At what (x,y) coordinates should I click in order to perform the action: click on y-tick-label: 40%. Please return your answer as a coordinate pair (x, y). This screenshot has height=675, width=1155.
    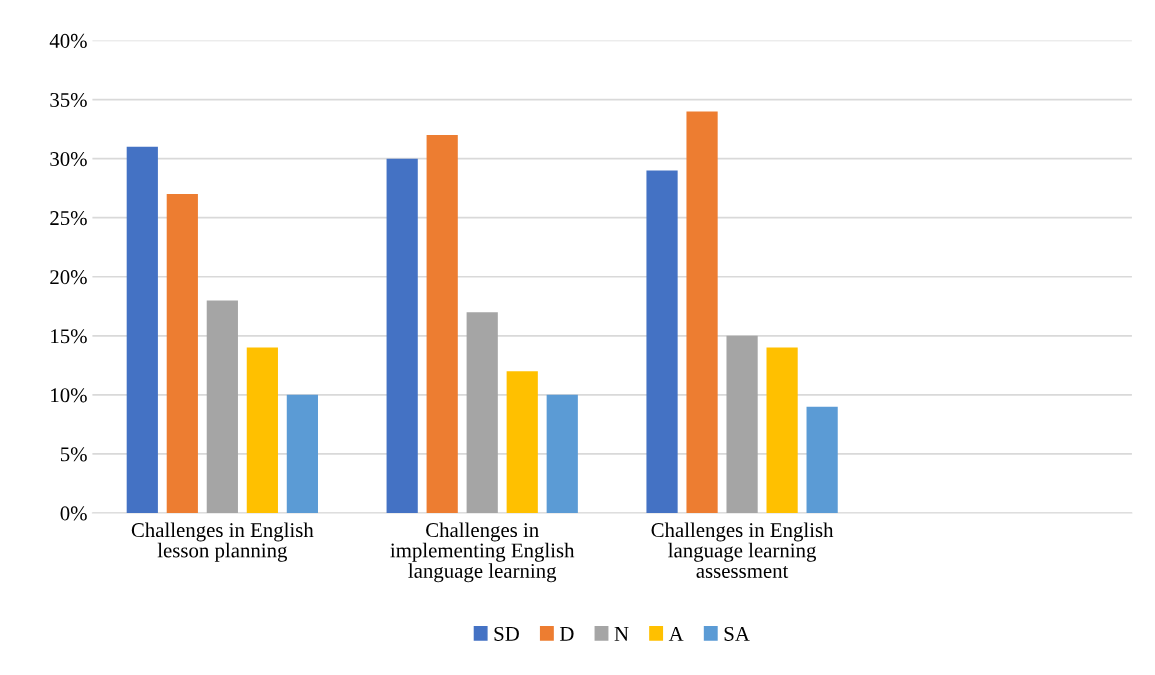
    Looking at the image, I should click on (68, 40).